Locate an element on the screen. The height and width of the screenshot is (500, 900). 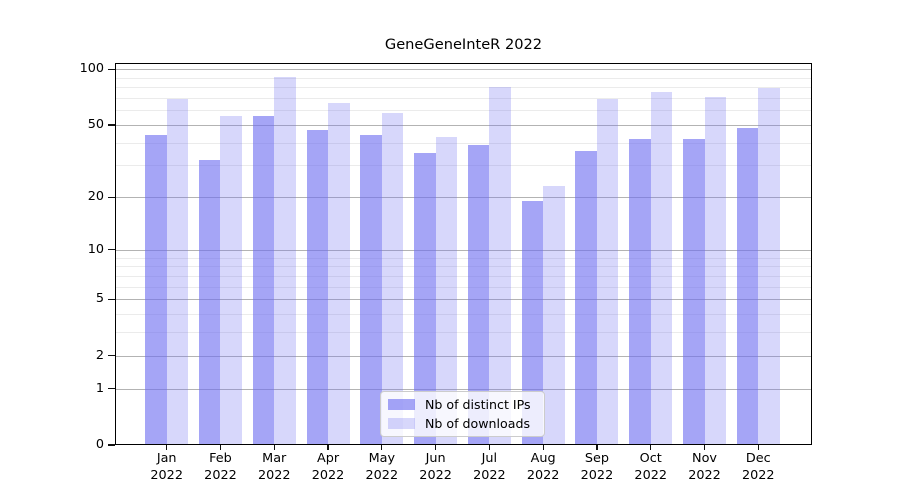
legend: Nb of distinct IPs Nb of downloads is located at coordinates (462, 414).